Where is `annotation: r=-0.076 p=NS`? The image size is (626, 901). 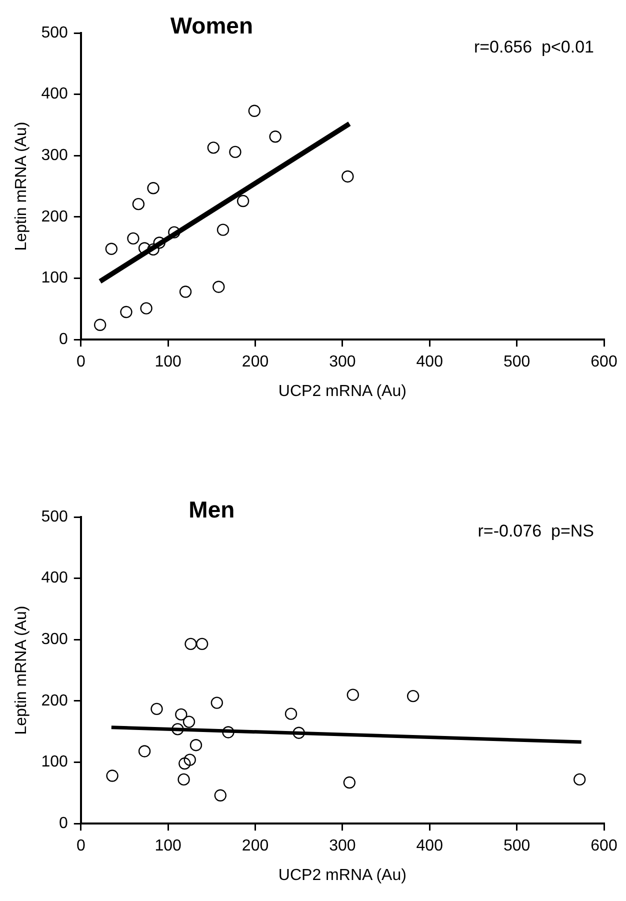 annotation: r=-0.076 p=NS is located at coordinates (536, 531).